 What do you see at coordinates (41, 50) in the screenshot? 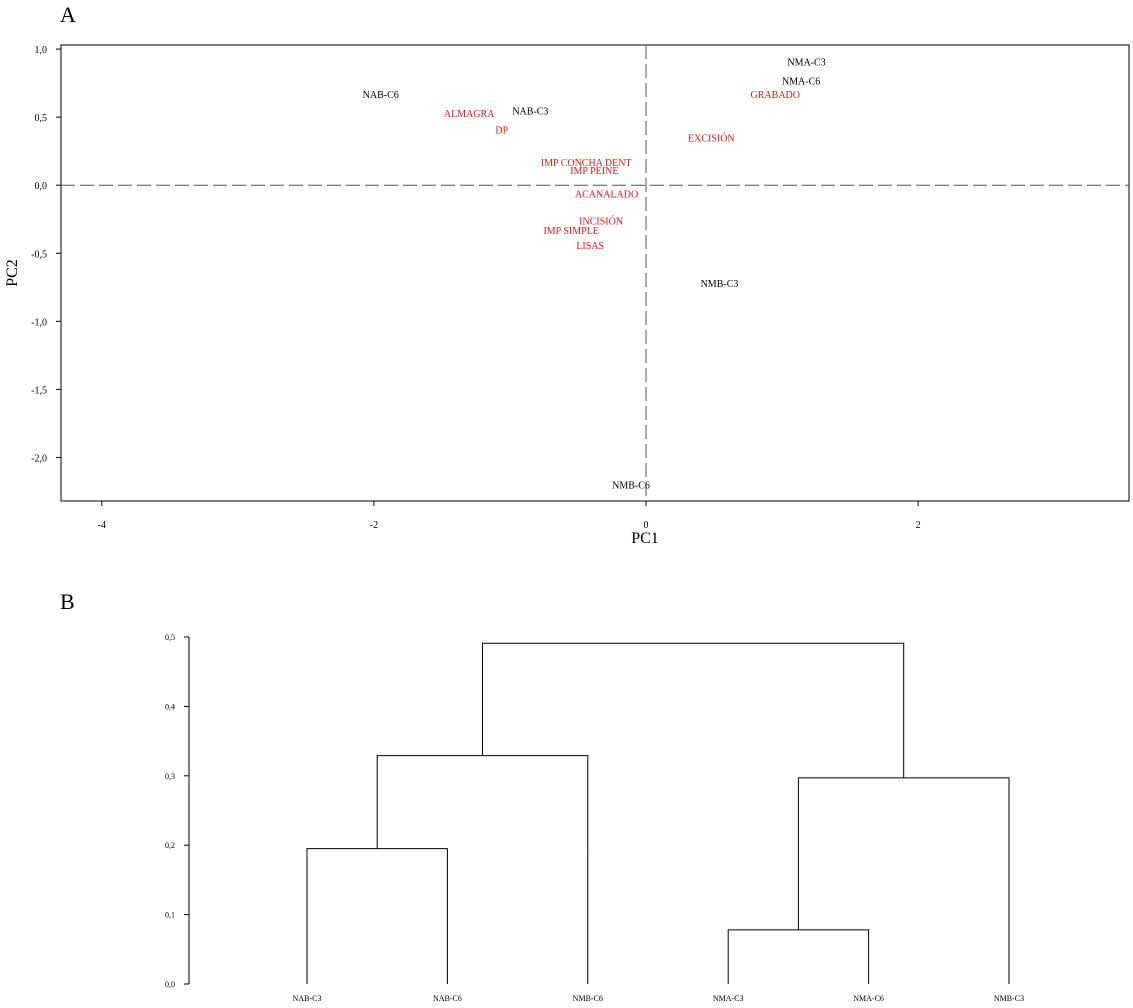
I see `pca-y-tick-label: 1,0` at bounding box center [41, 50].